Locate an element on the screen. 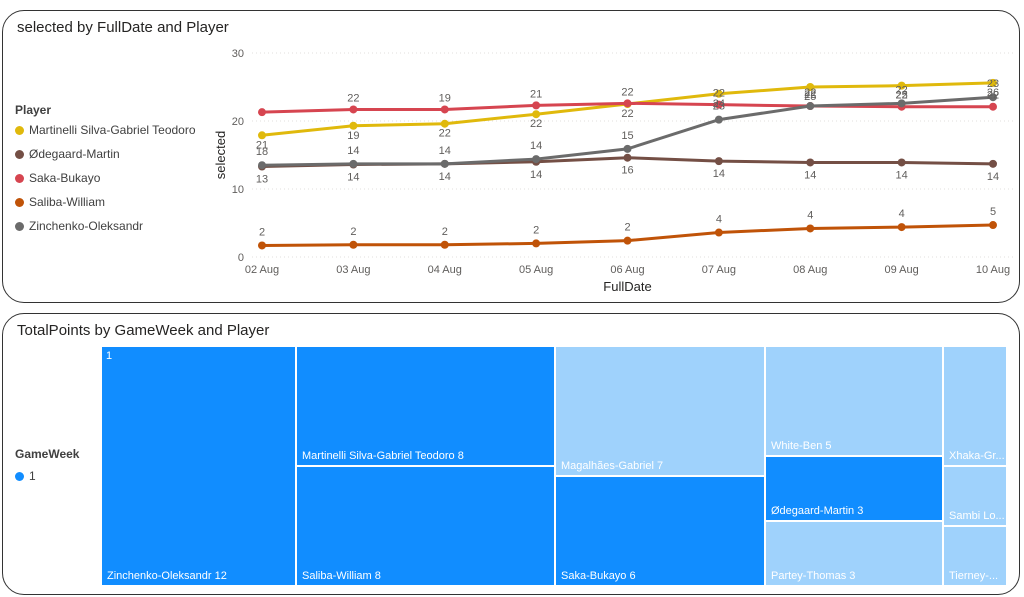 The image size is (1024, 597). treemap-tile: Magalhães-Gabriel 7 is located at coordinates (660, 411).